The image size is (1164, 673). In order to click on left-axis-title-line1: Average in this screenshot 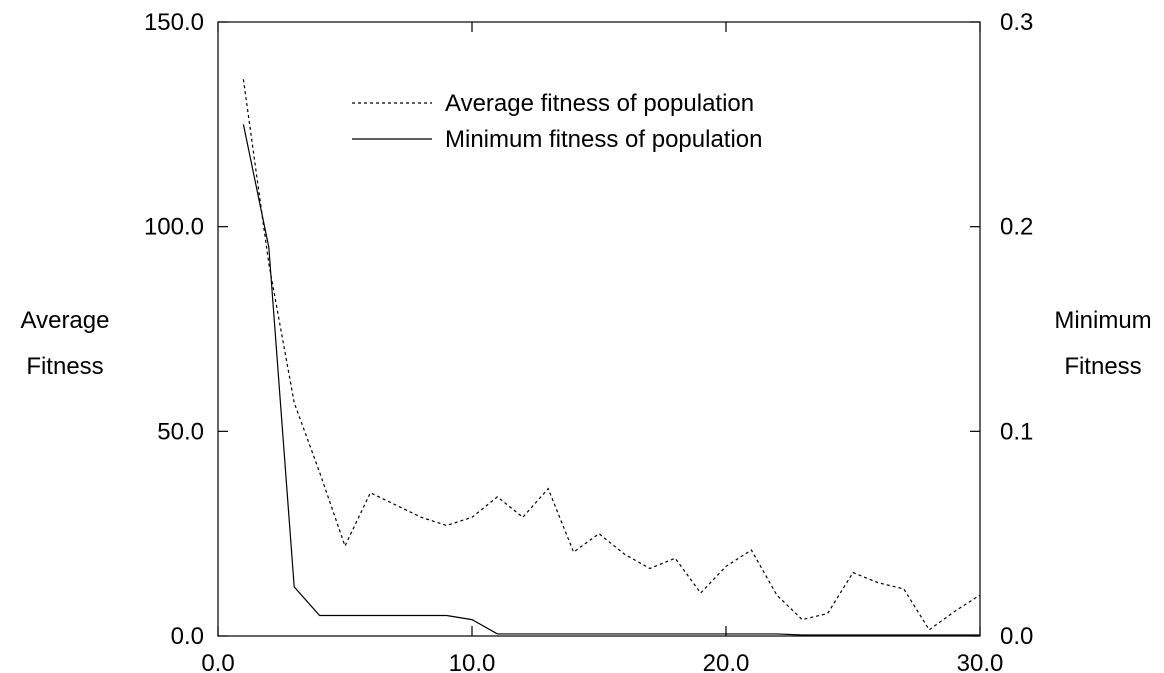, I will do `click(65, 320)`.